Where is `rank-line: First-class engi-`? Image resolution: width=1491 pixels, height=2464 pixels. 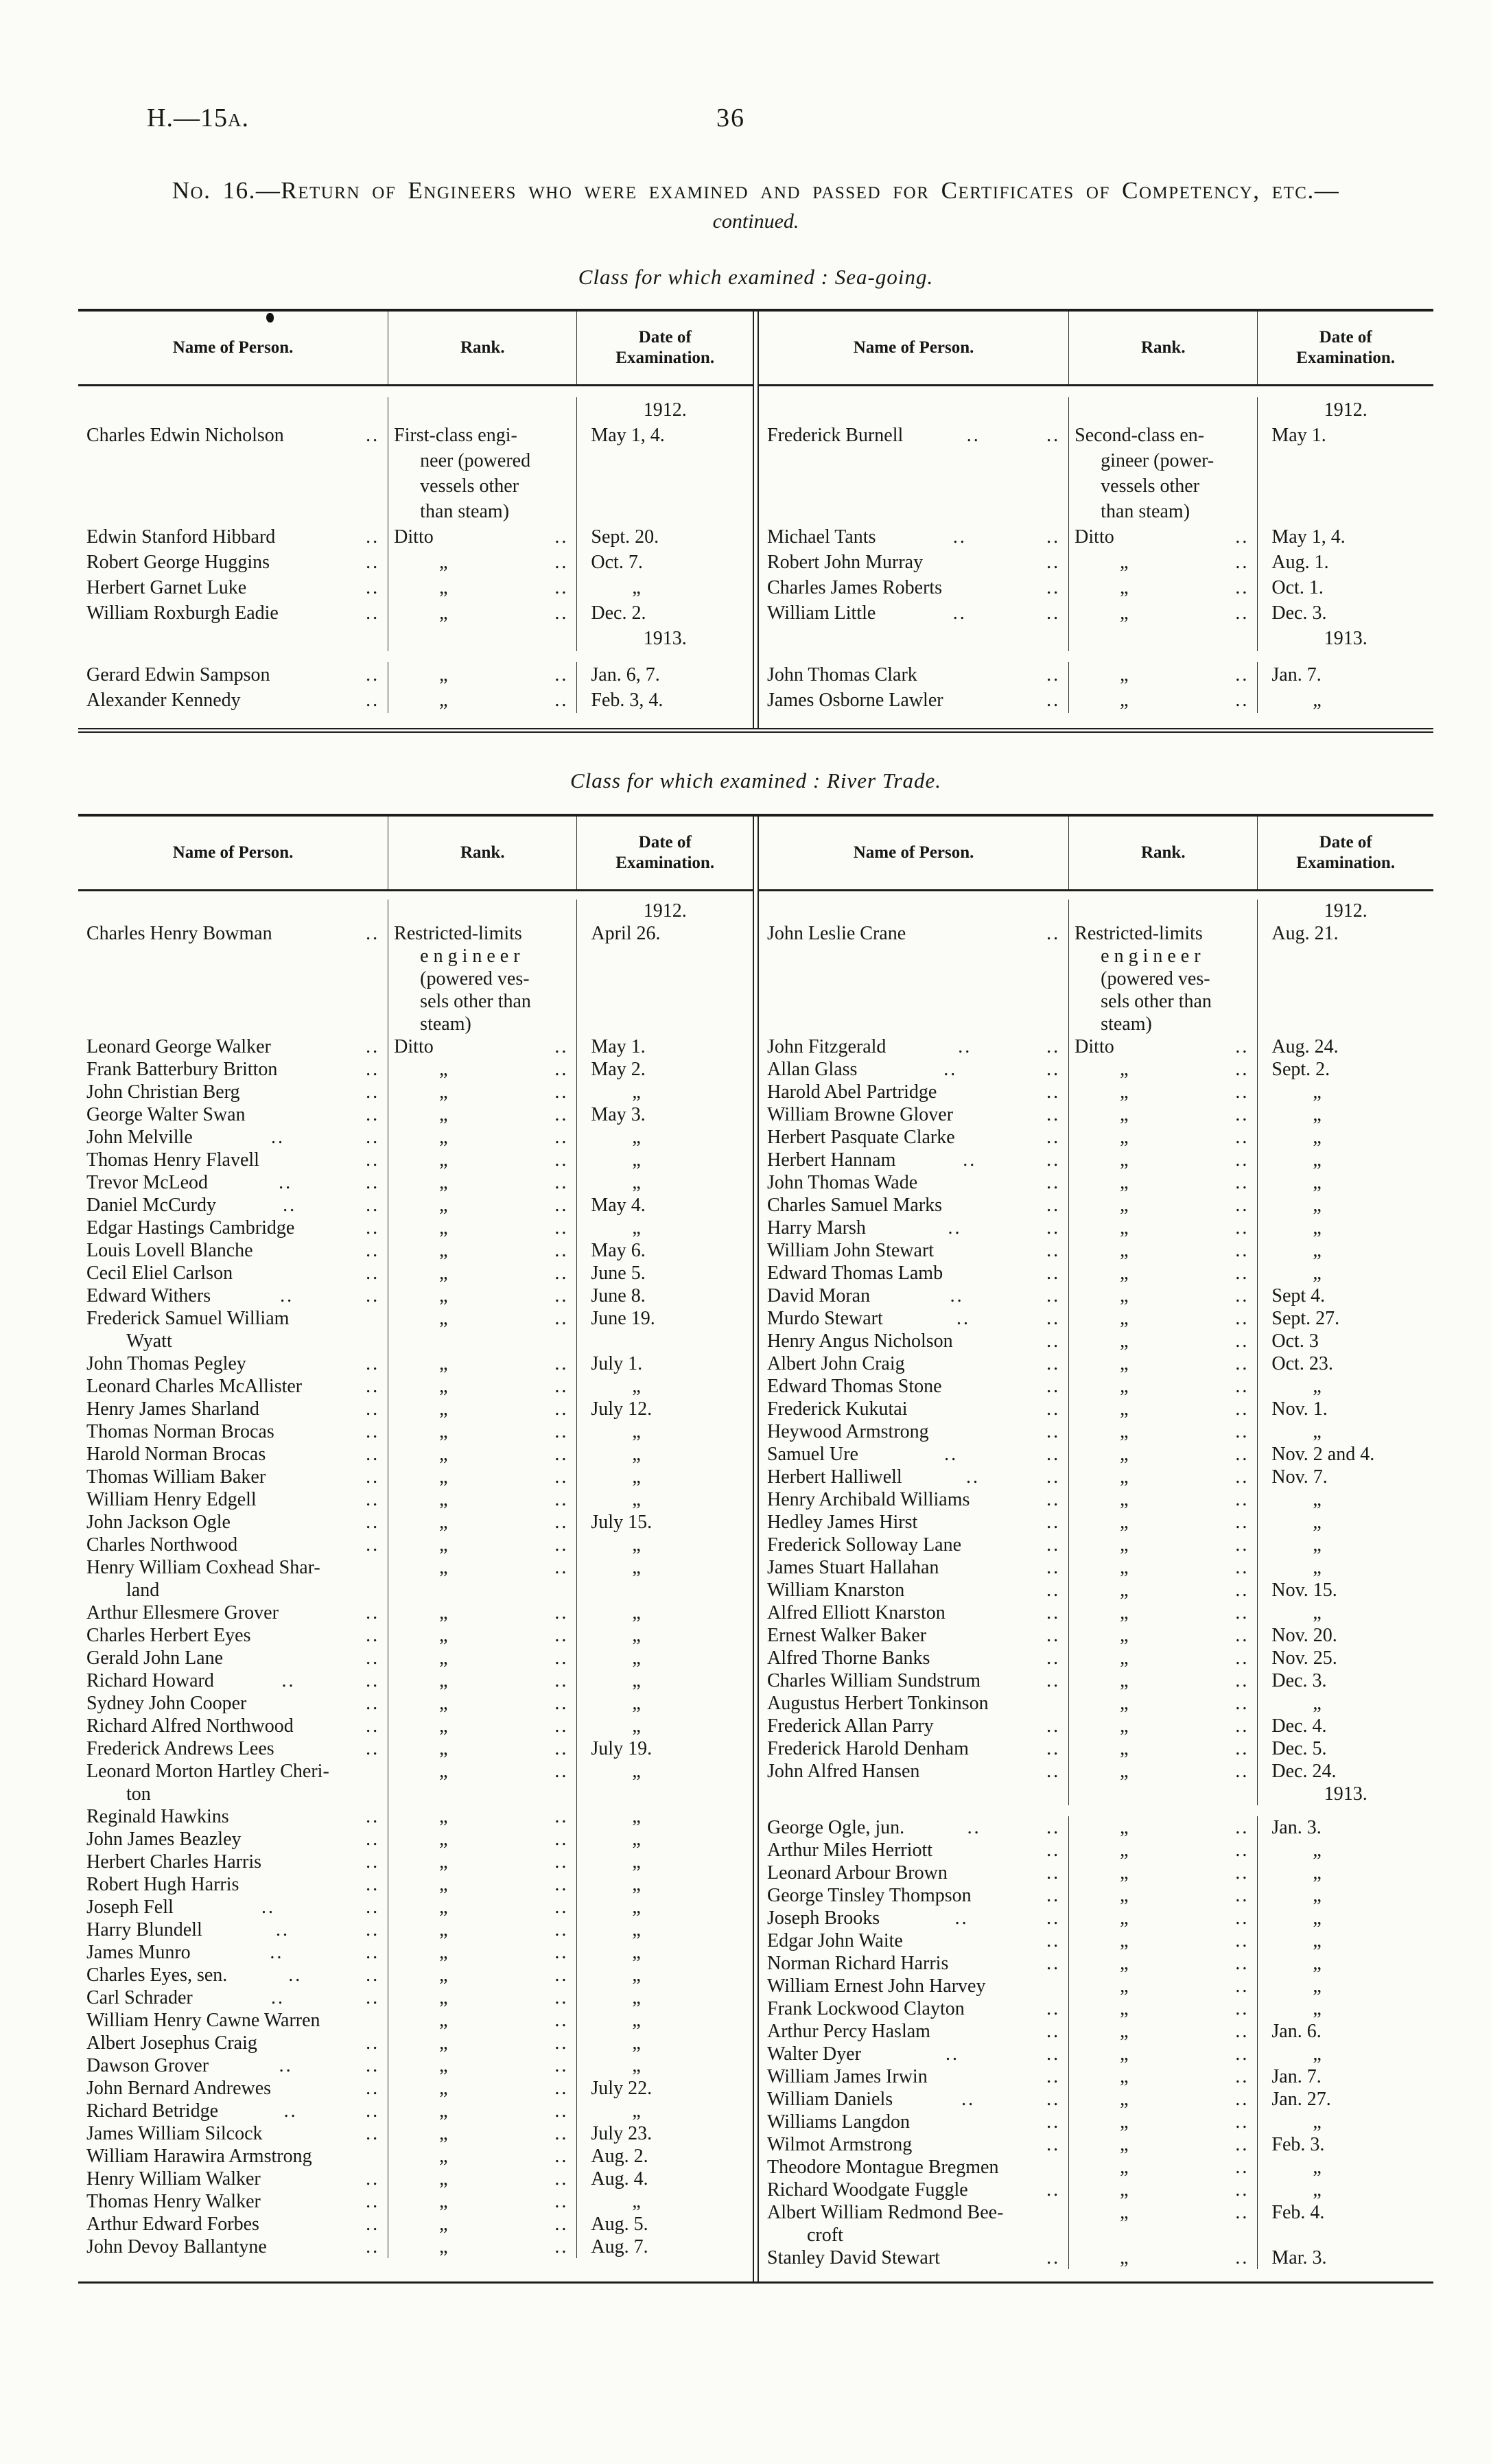
rank-line: First-class engi- is located at coordinates (455, 435).